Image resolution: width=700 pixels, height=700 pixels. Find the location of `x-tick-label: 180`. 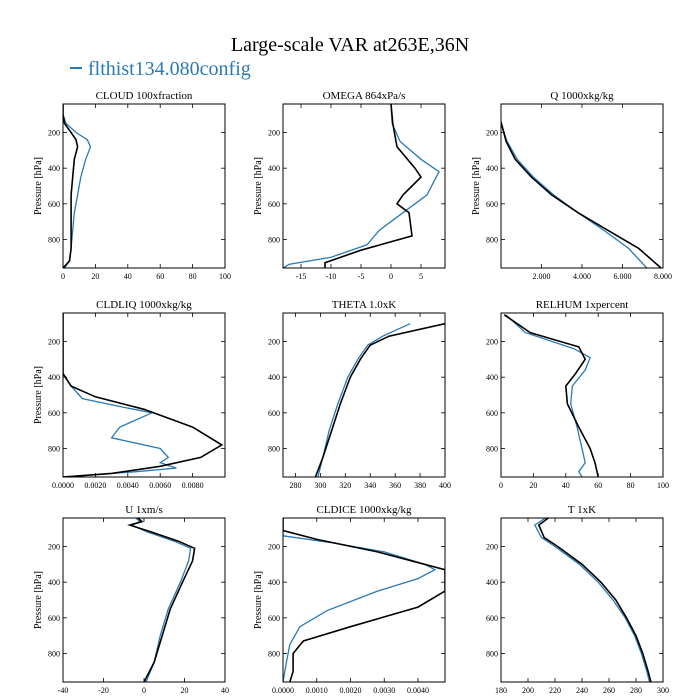

x-tick-label: 180 is located at coordinates (501, 690).